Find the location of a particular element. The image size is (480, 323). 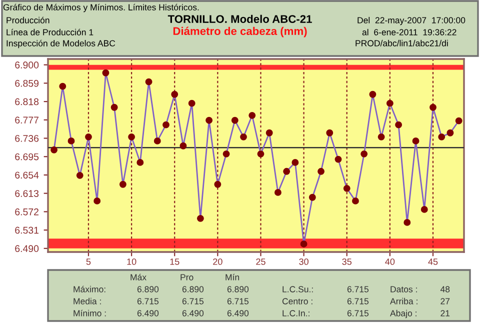

y-tick-label: 6.818 is located at coordinates (27, 102).